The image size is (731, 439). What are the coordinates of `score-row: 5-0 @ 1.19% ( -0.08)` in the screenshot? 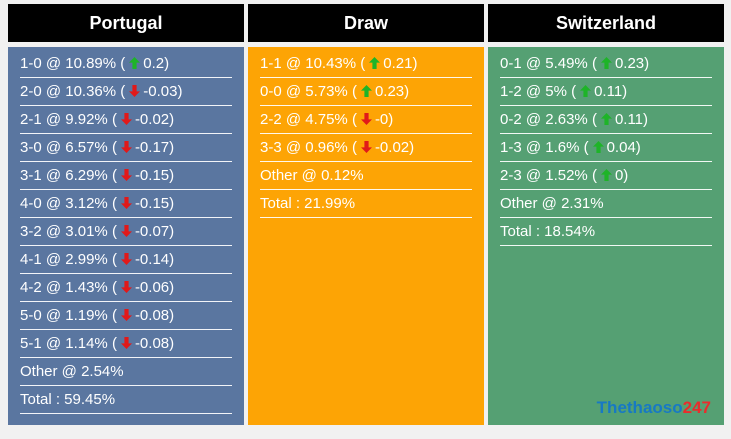 It's located at (126, 316).